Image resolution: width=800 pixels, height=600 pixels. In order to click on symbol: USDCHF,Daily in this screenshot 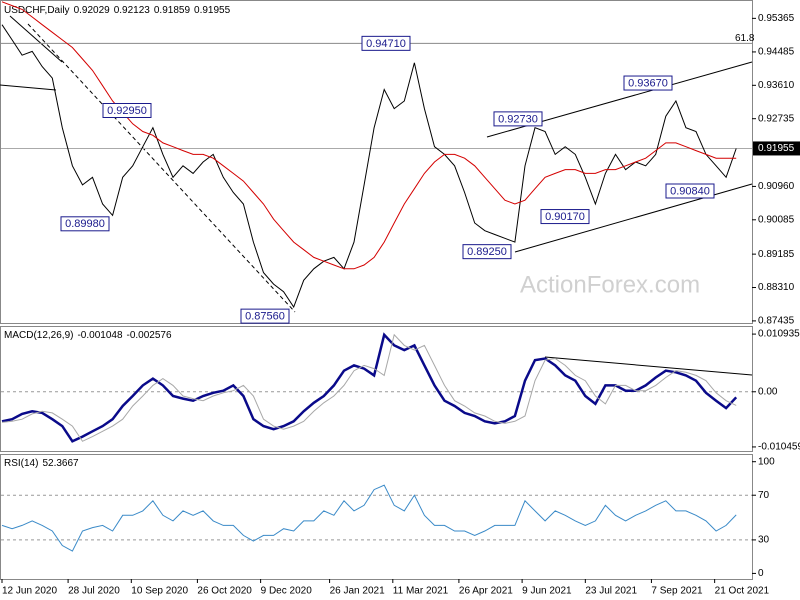, I will do `click(37, 10)`.